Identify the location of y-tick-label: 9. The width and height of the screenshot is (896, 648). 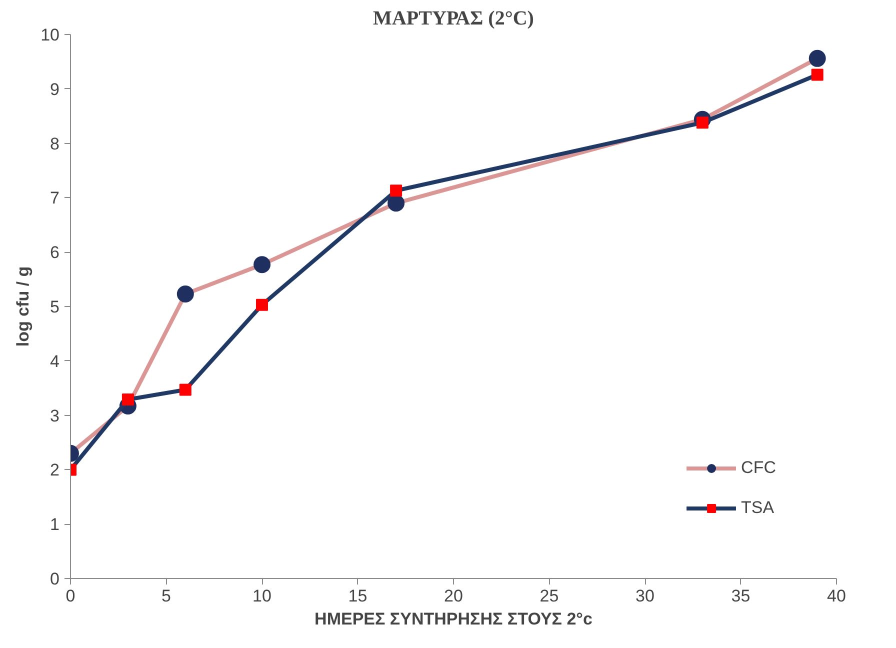
(55, 89).